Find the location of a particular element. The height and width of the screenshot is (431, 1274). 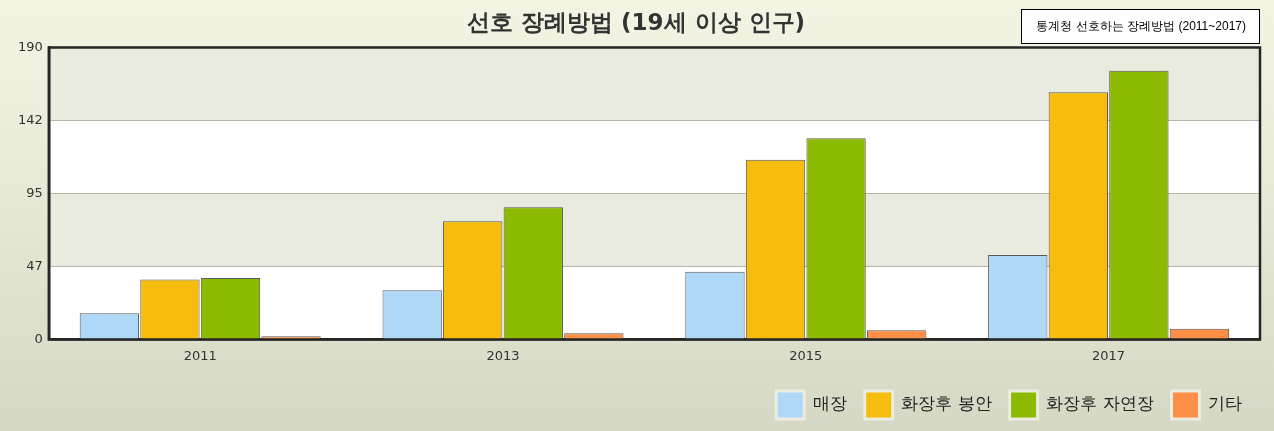

legend-label: 기타 is located at coordinates (1225, 403).